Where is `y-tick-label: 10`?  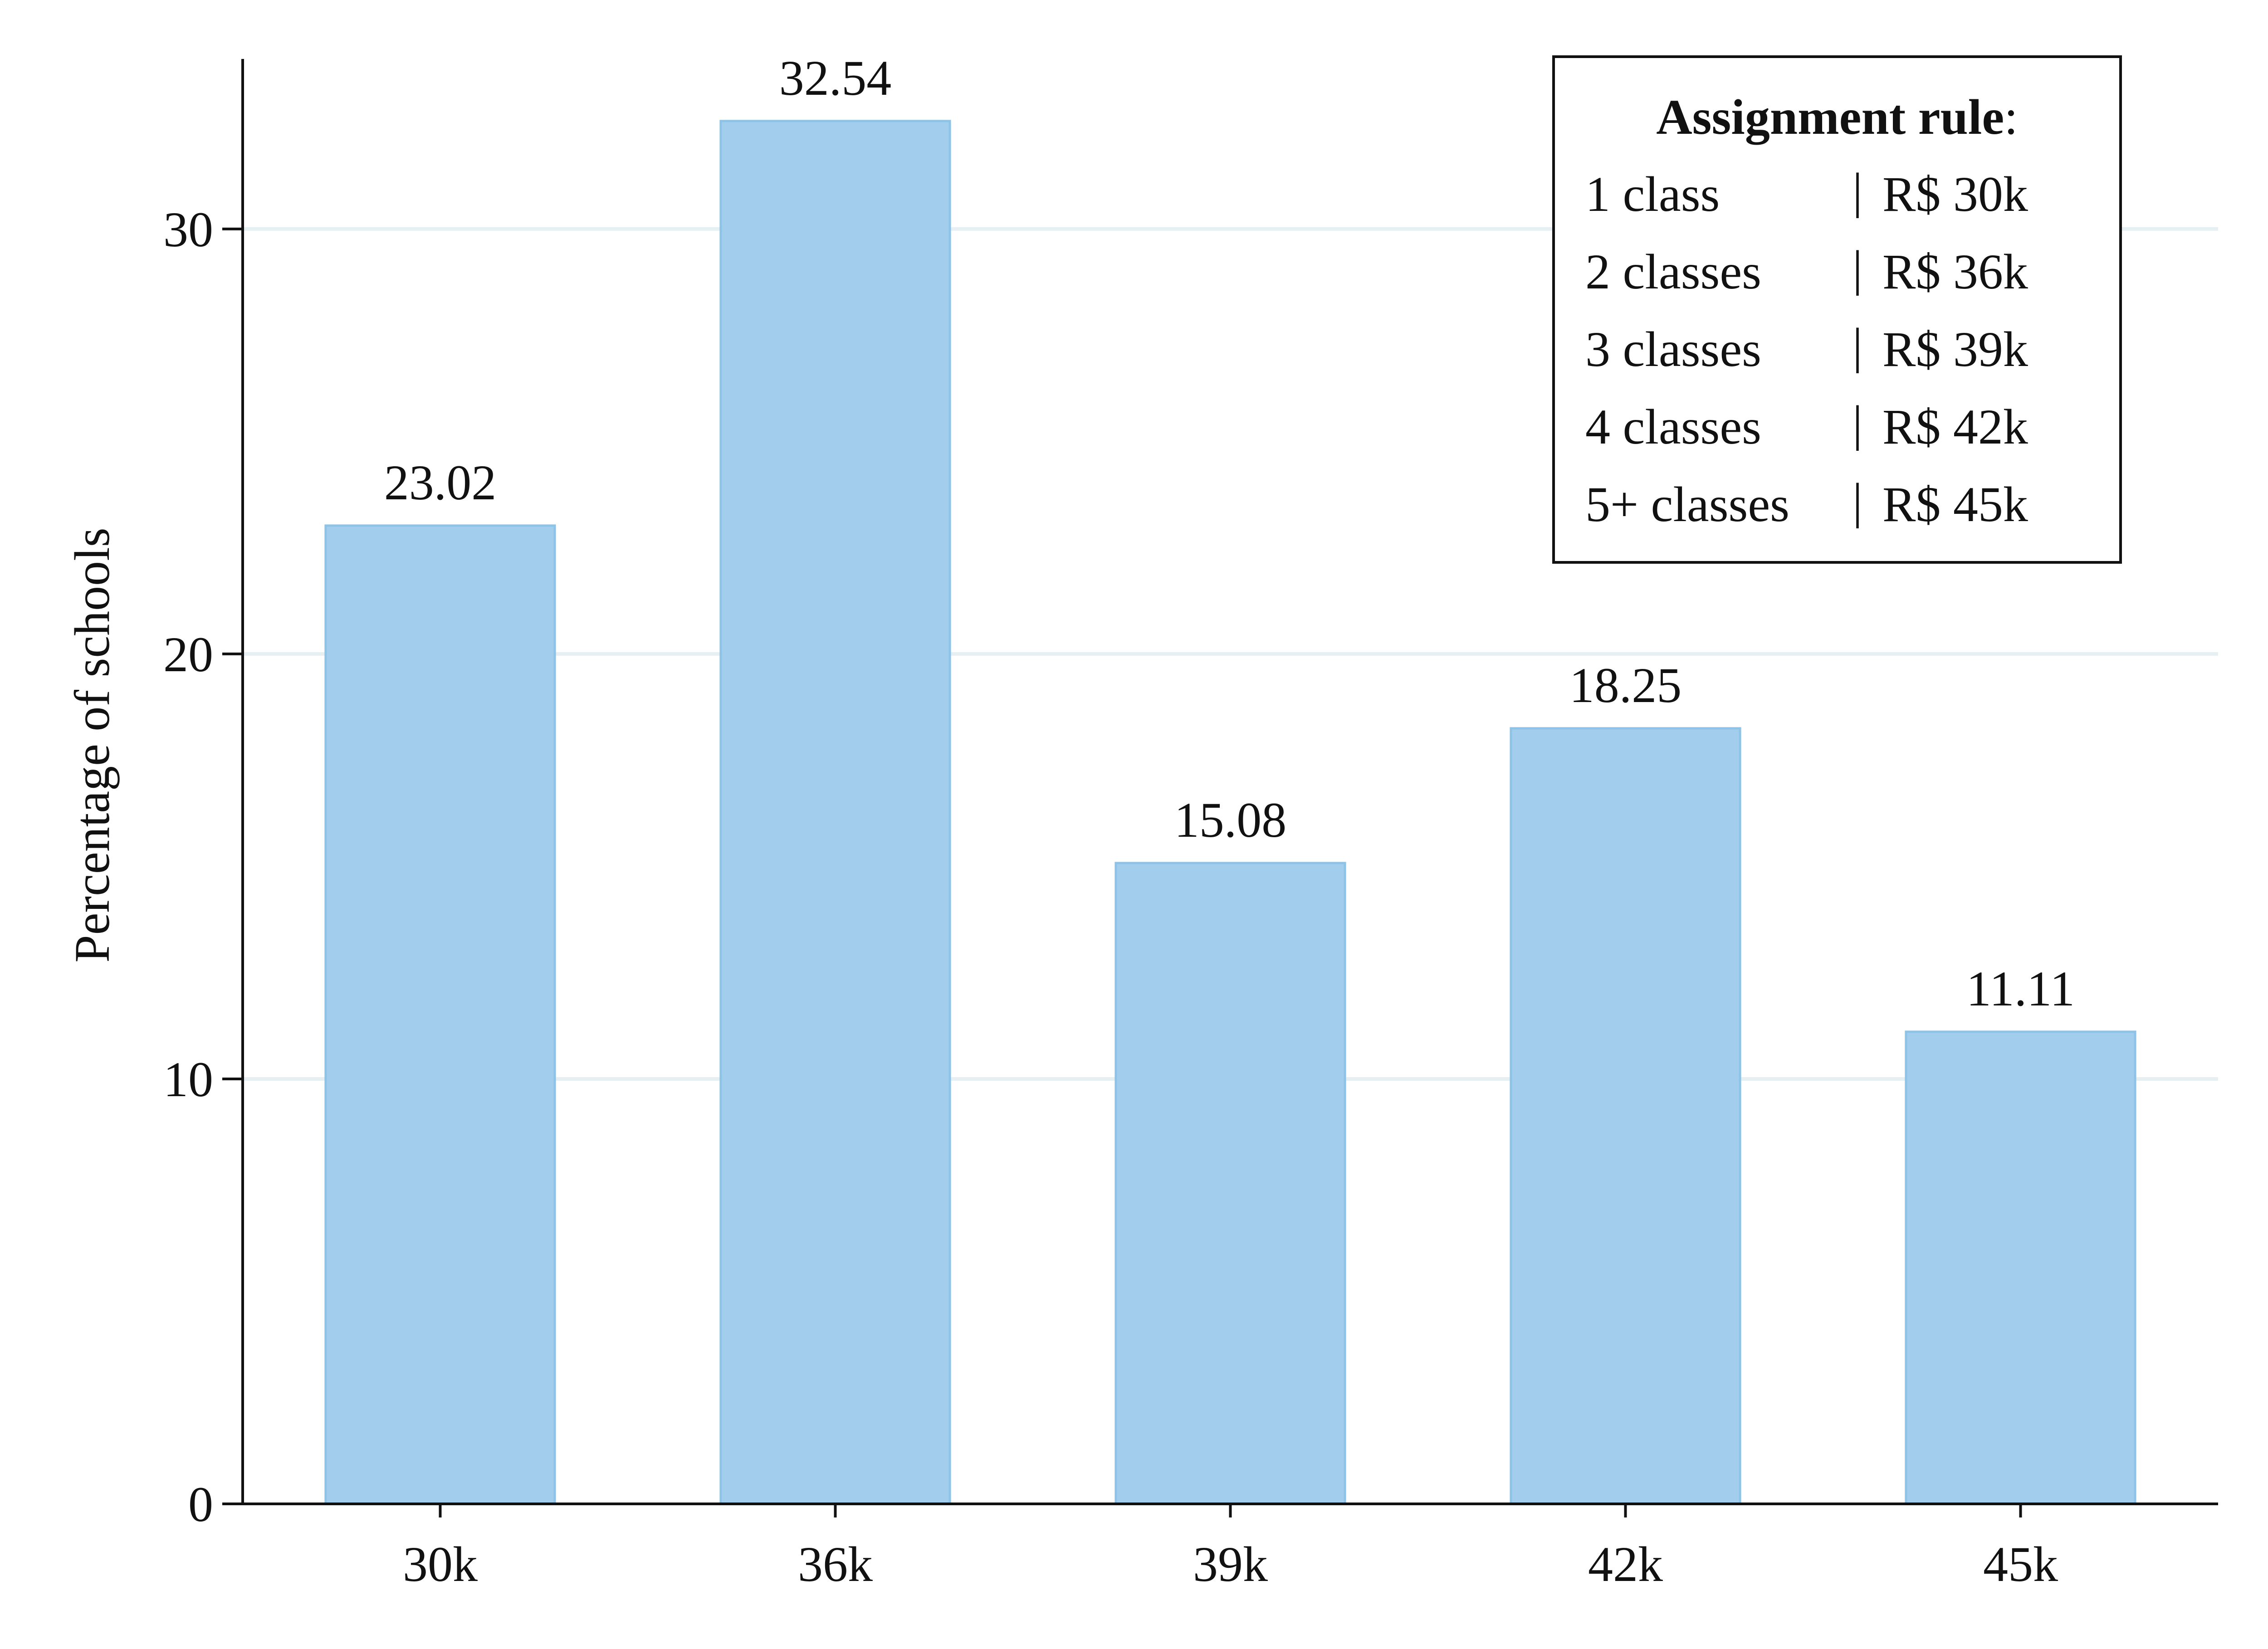 y-tick-label: 10 is located at coordinates (188, 1080).